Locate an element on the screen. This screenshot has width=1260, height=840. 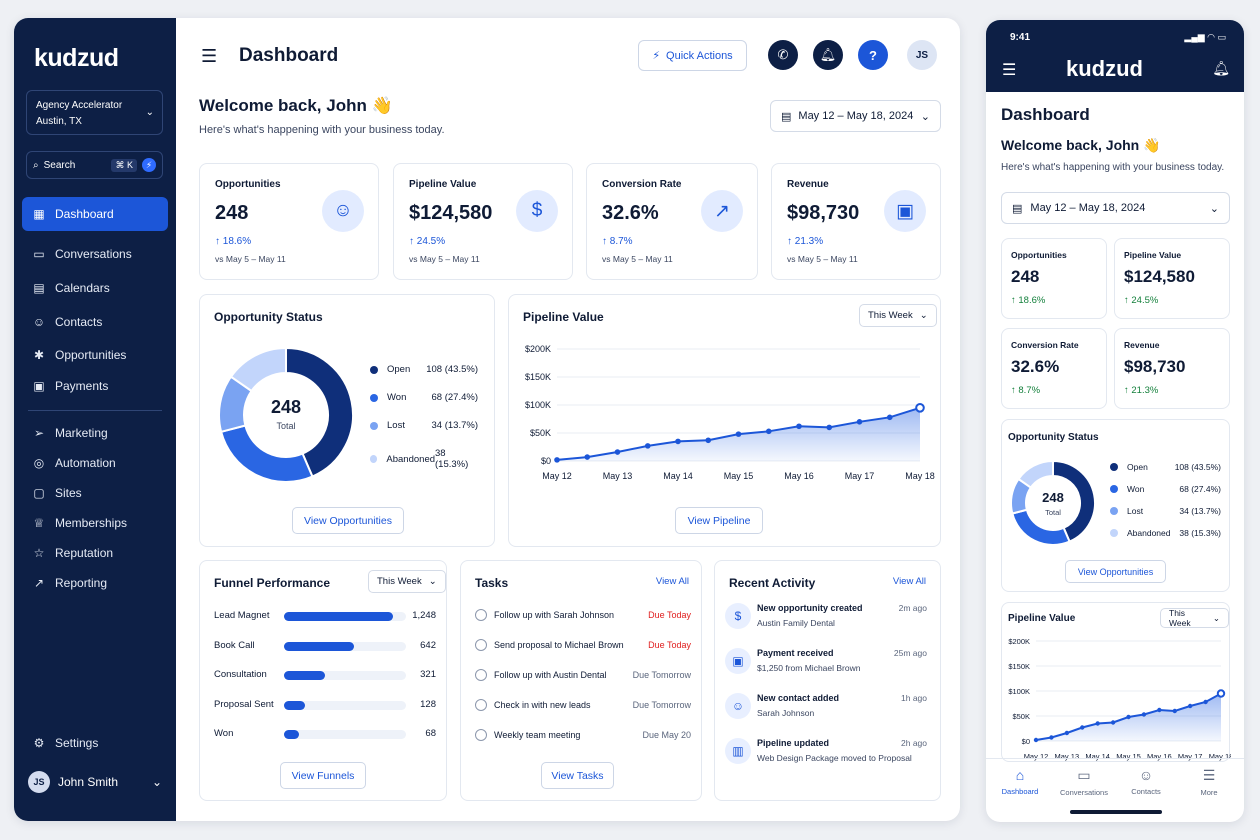
notifications-button: 🔔︎ is located at coordinates (828, 55).